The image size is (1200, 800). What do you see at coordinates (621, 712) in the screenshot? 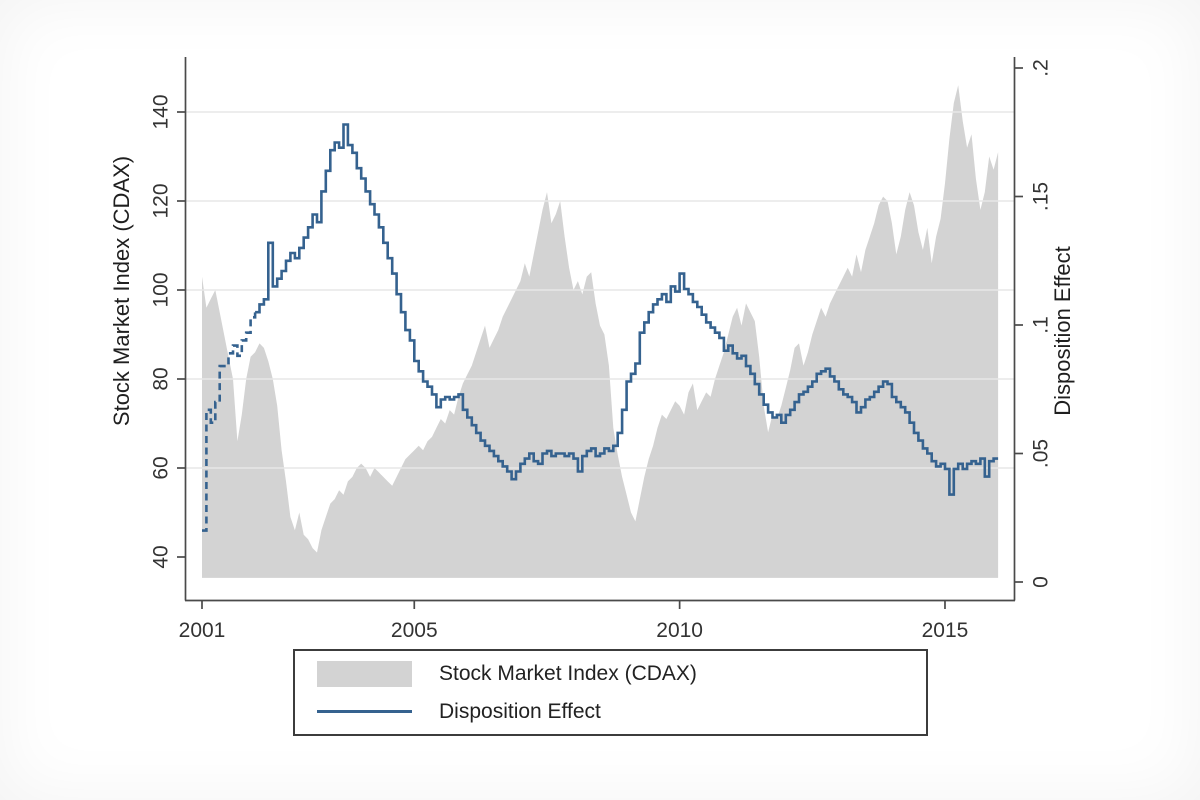
I see `legend-item-disposition-effect: Disposition Effect` at bounding box center [621, 712].